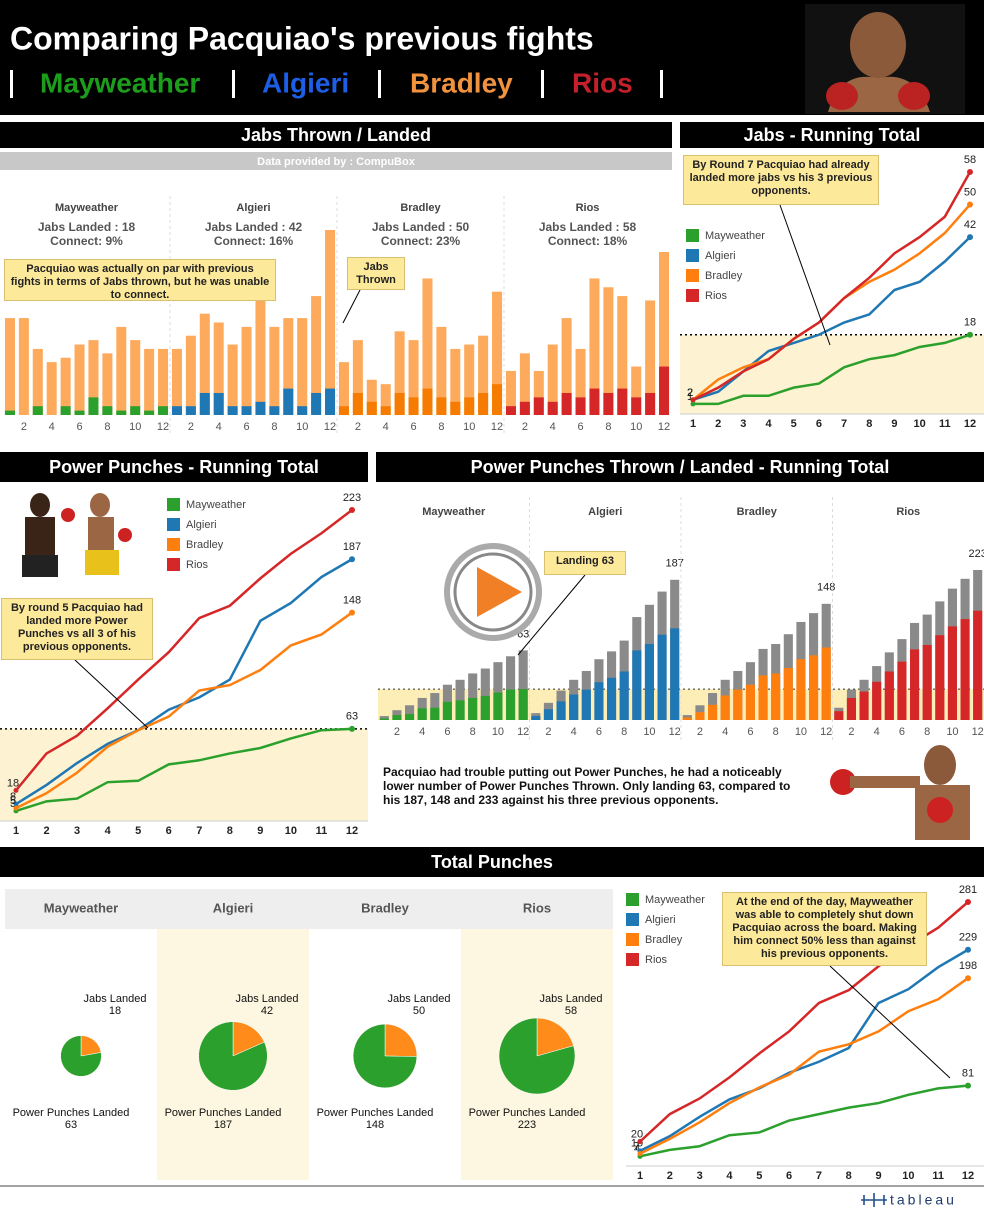 This screenshot has width=984, height=1215. I want to click on panel-connect: Connect: 9%, so click(86, 241).